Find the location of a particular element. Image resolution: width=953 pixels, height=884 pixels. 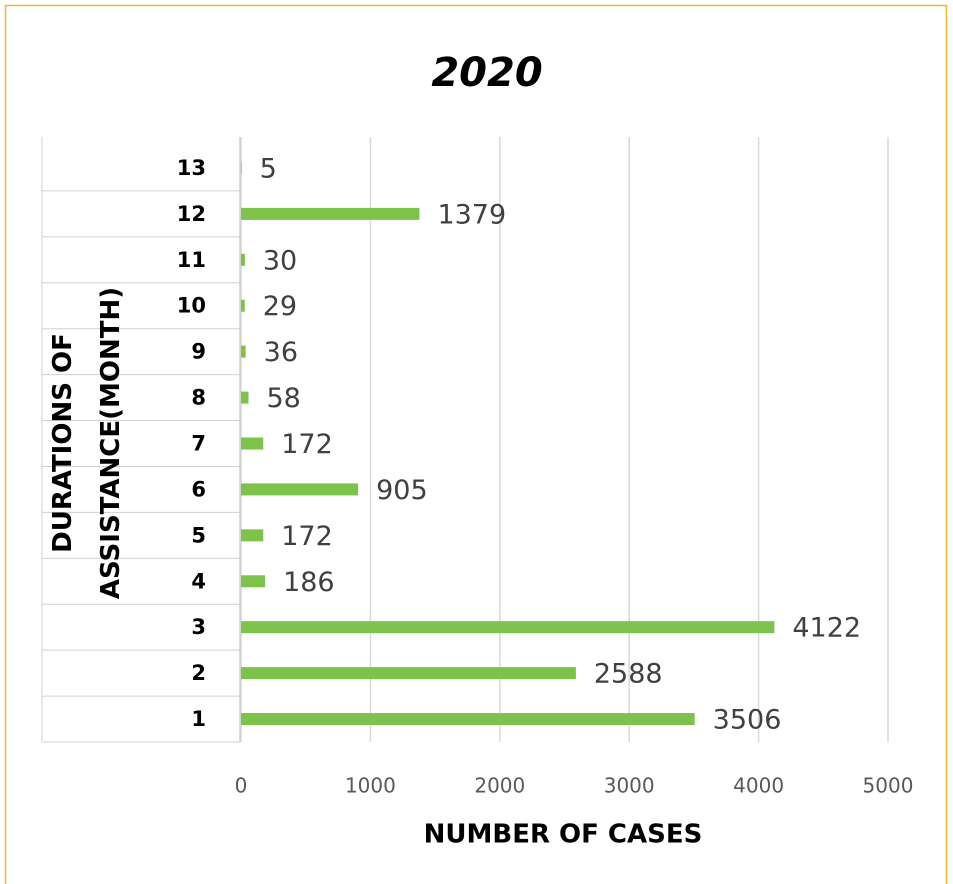

value-label: 36 is located at coordinates (281, 352).